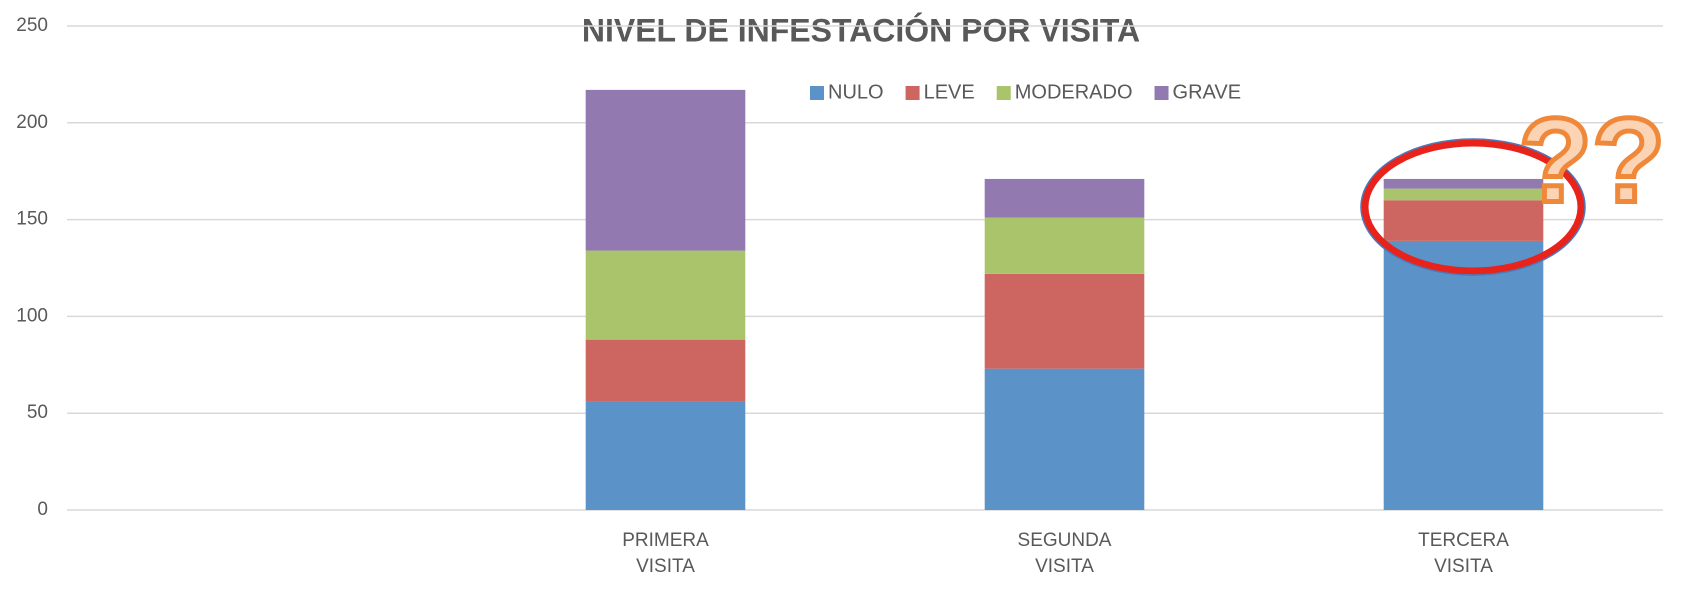 The width and height of the screenshot is (1690, 589). I want to click on legend-label: NULO, so click(856, 92).